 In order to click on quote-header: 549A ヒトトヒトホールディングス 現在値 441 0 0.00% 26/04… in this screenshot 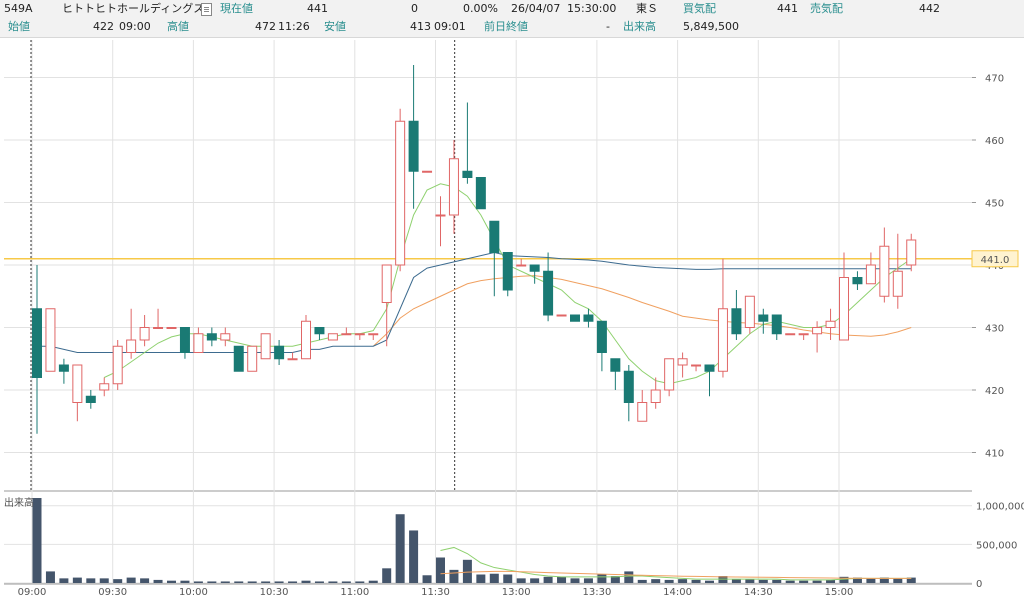, I will do `click(512, 19)`.